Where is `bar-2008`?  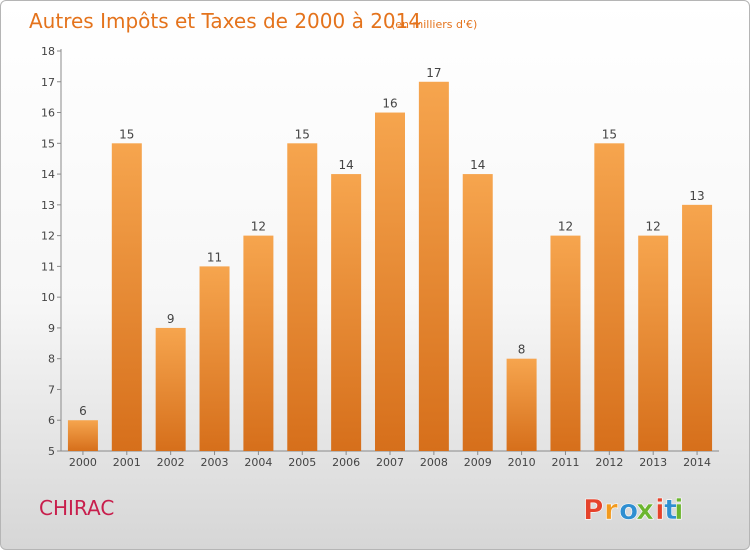 bar-2008 is located at coordinates (433, 266).